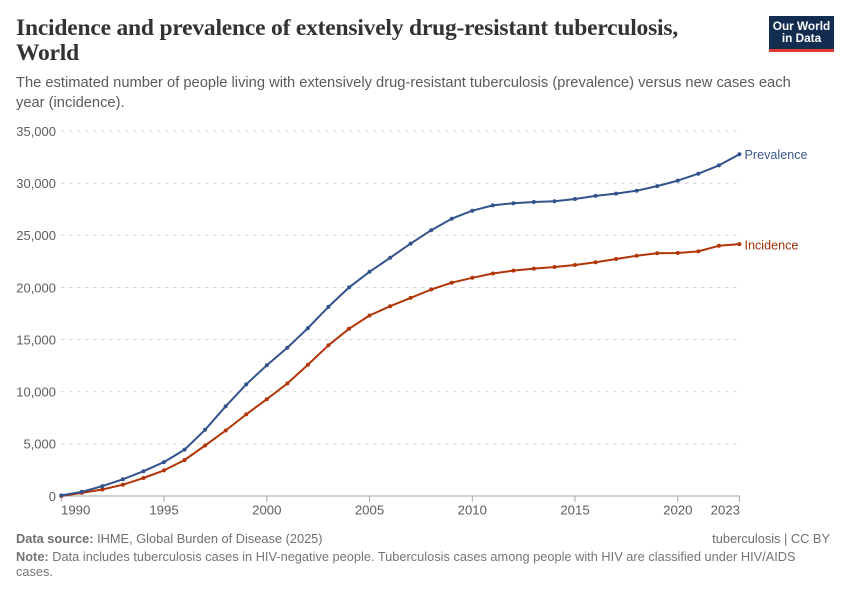  I want to click on svg-text: 5,000, so click(39, 444).